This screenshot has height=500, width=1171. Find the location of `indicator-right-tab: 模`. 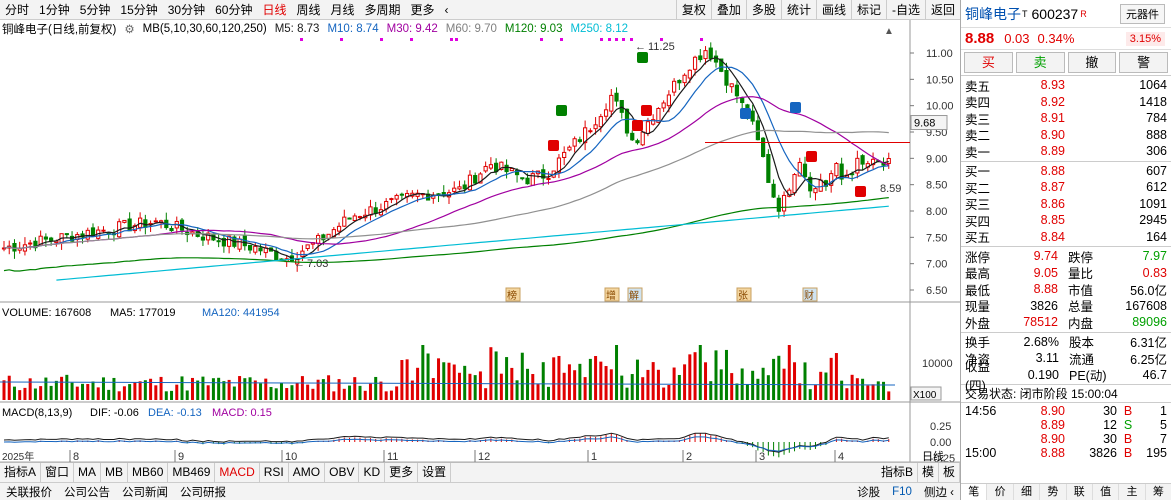

indicator-right-tab: 模 is located at coordinates (928, 472).